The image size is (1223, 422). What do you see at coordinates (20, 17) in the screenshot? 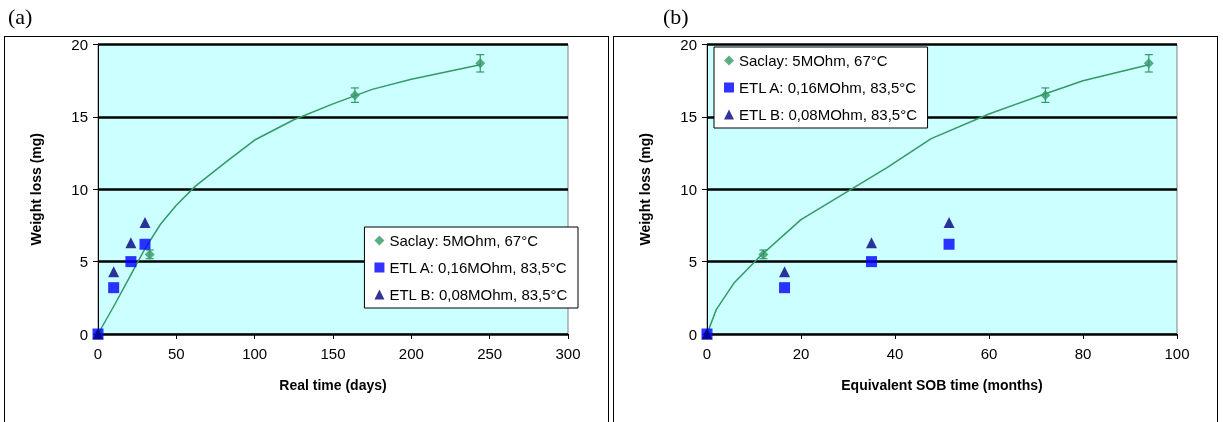
I see `chart-title: (a)` at bounding box center [20, 17].